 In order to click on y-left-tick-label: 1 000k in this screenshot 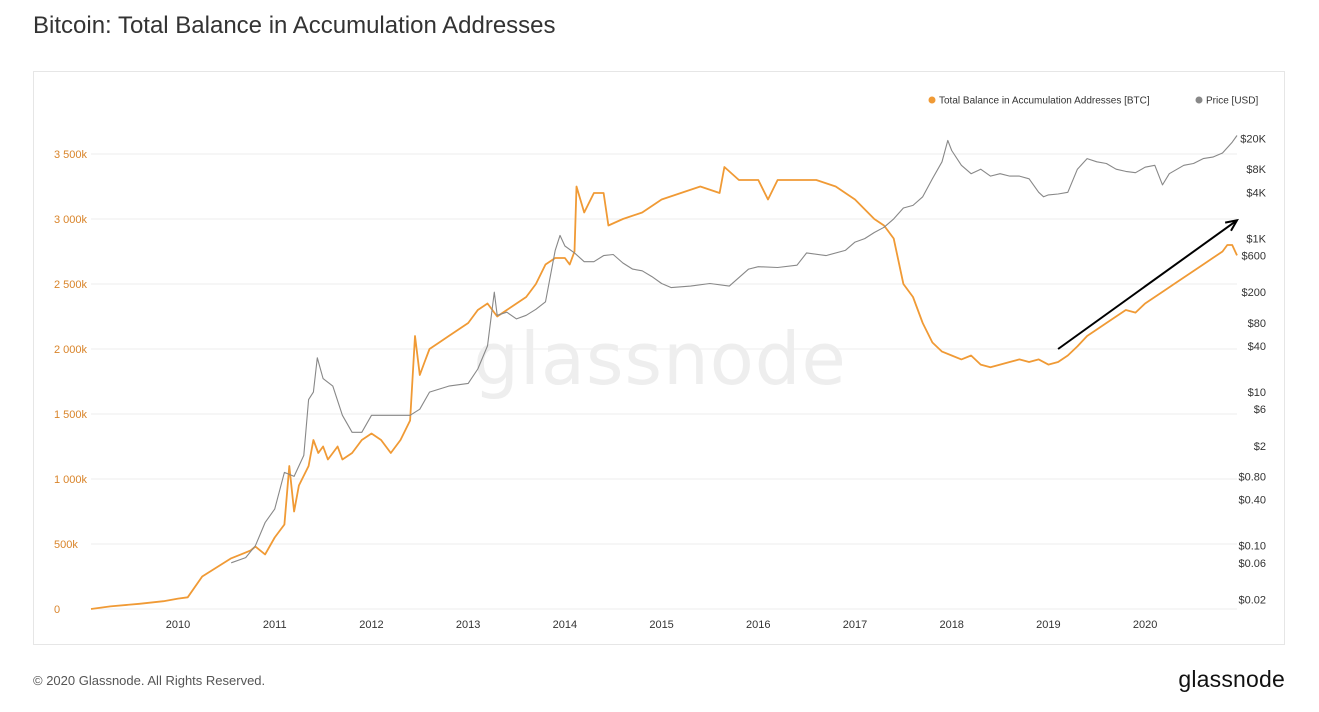, I will do `click(71, 480)`.